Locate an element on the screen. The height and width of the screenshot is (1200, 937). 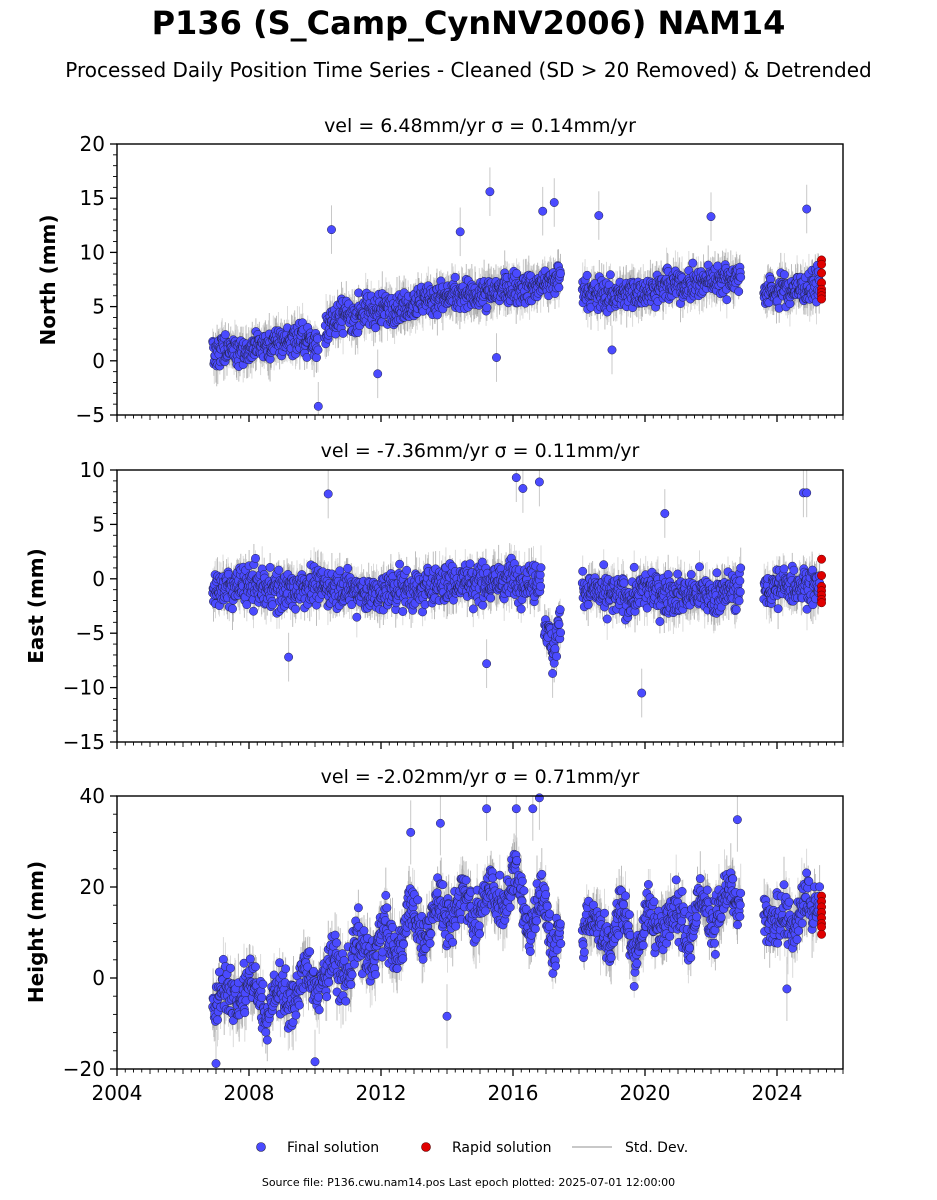
y-tick-label: 0 is located at coordinates (98, 361).